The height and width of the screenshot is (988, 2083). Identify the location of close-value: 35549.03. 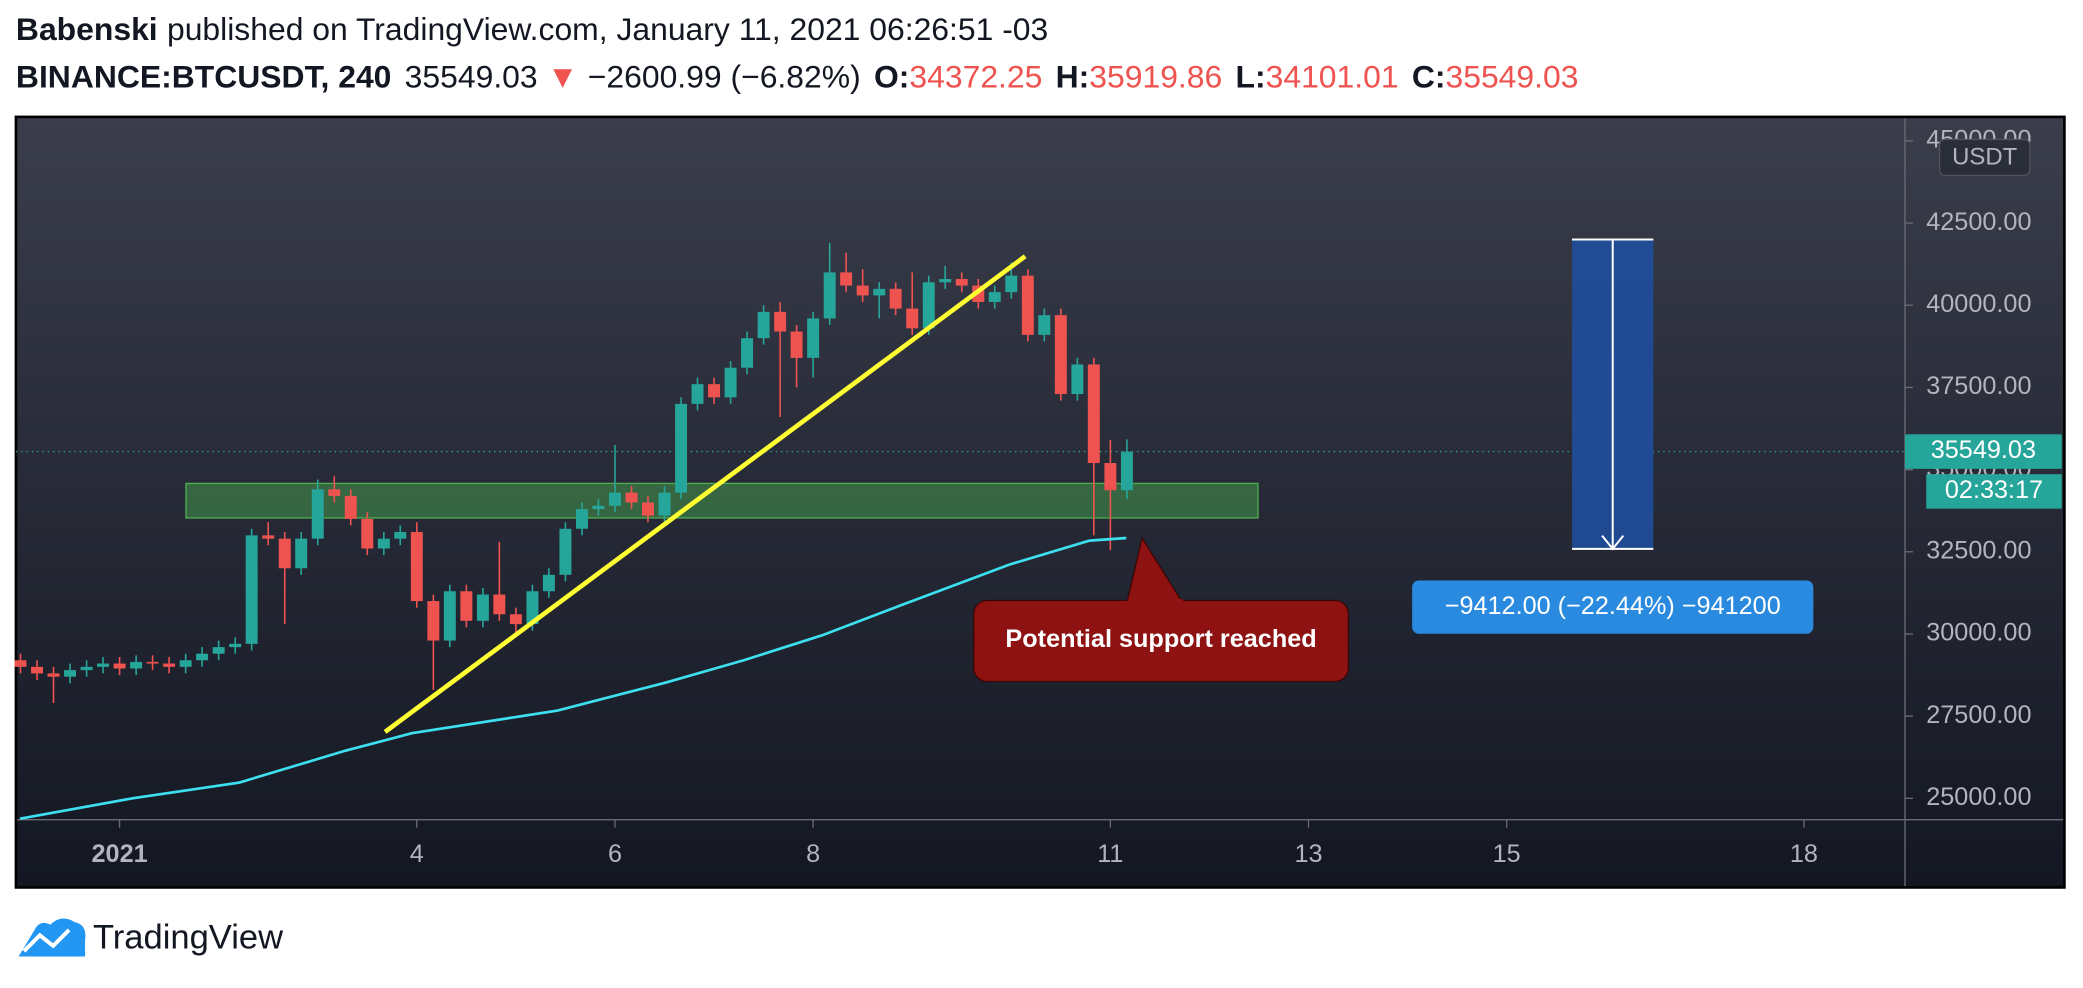
(1511, 77).